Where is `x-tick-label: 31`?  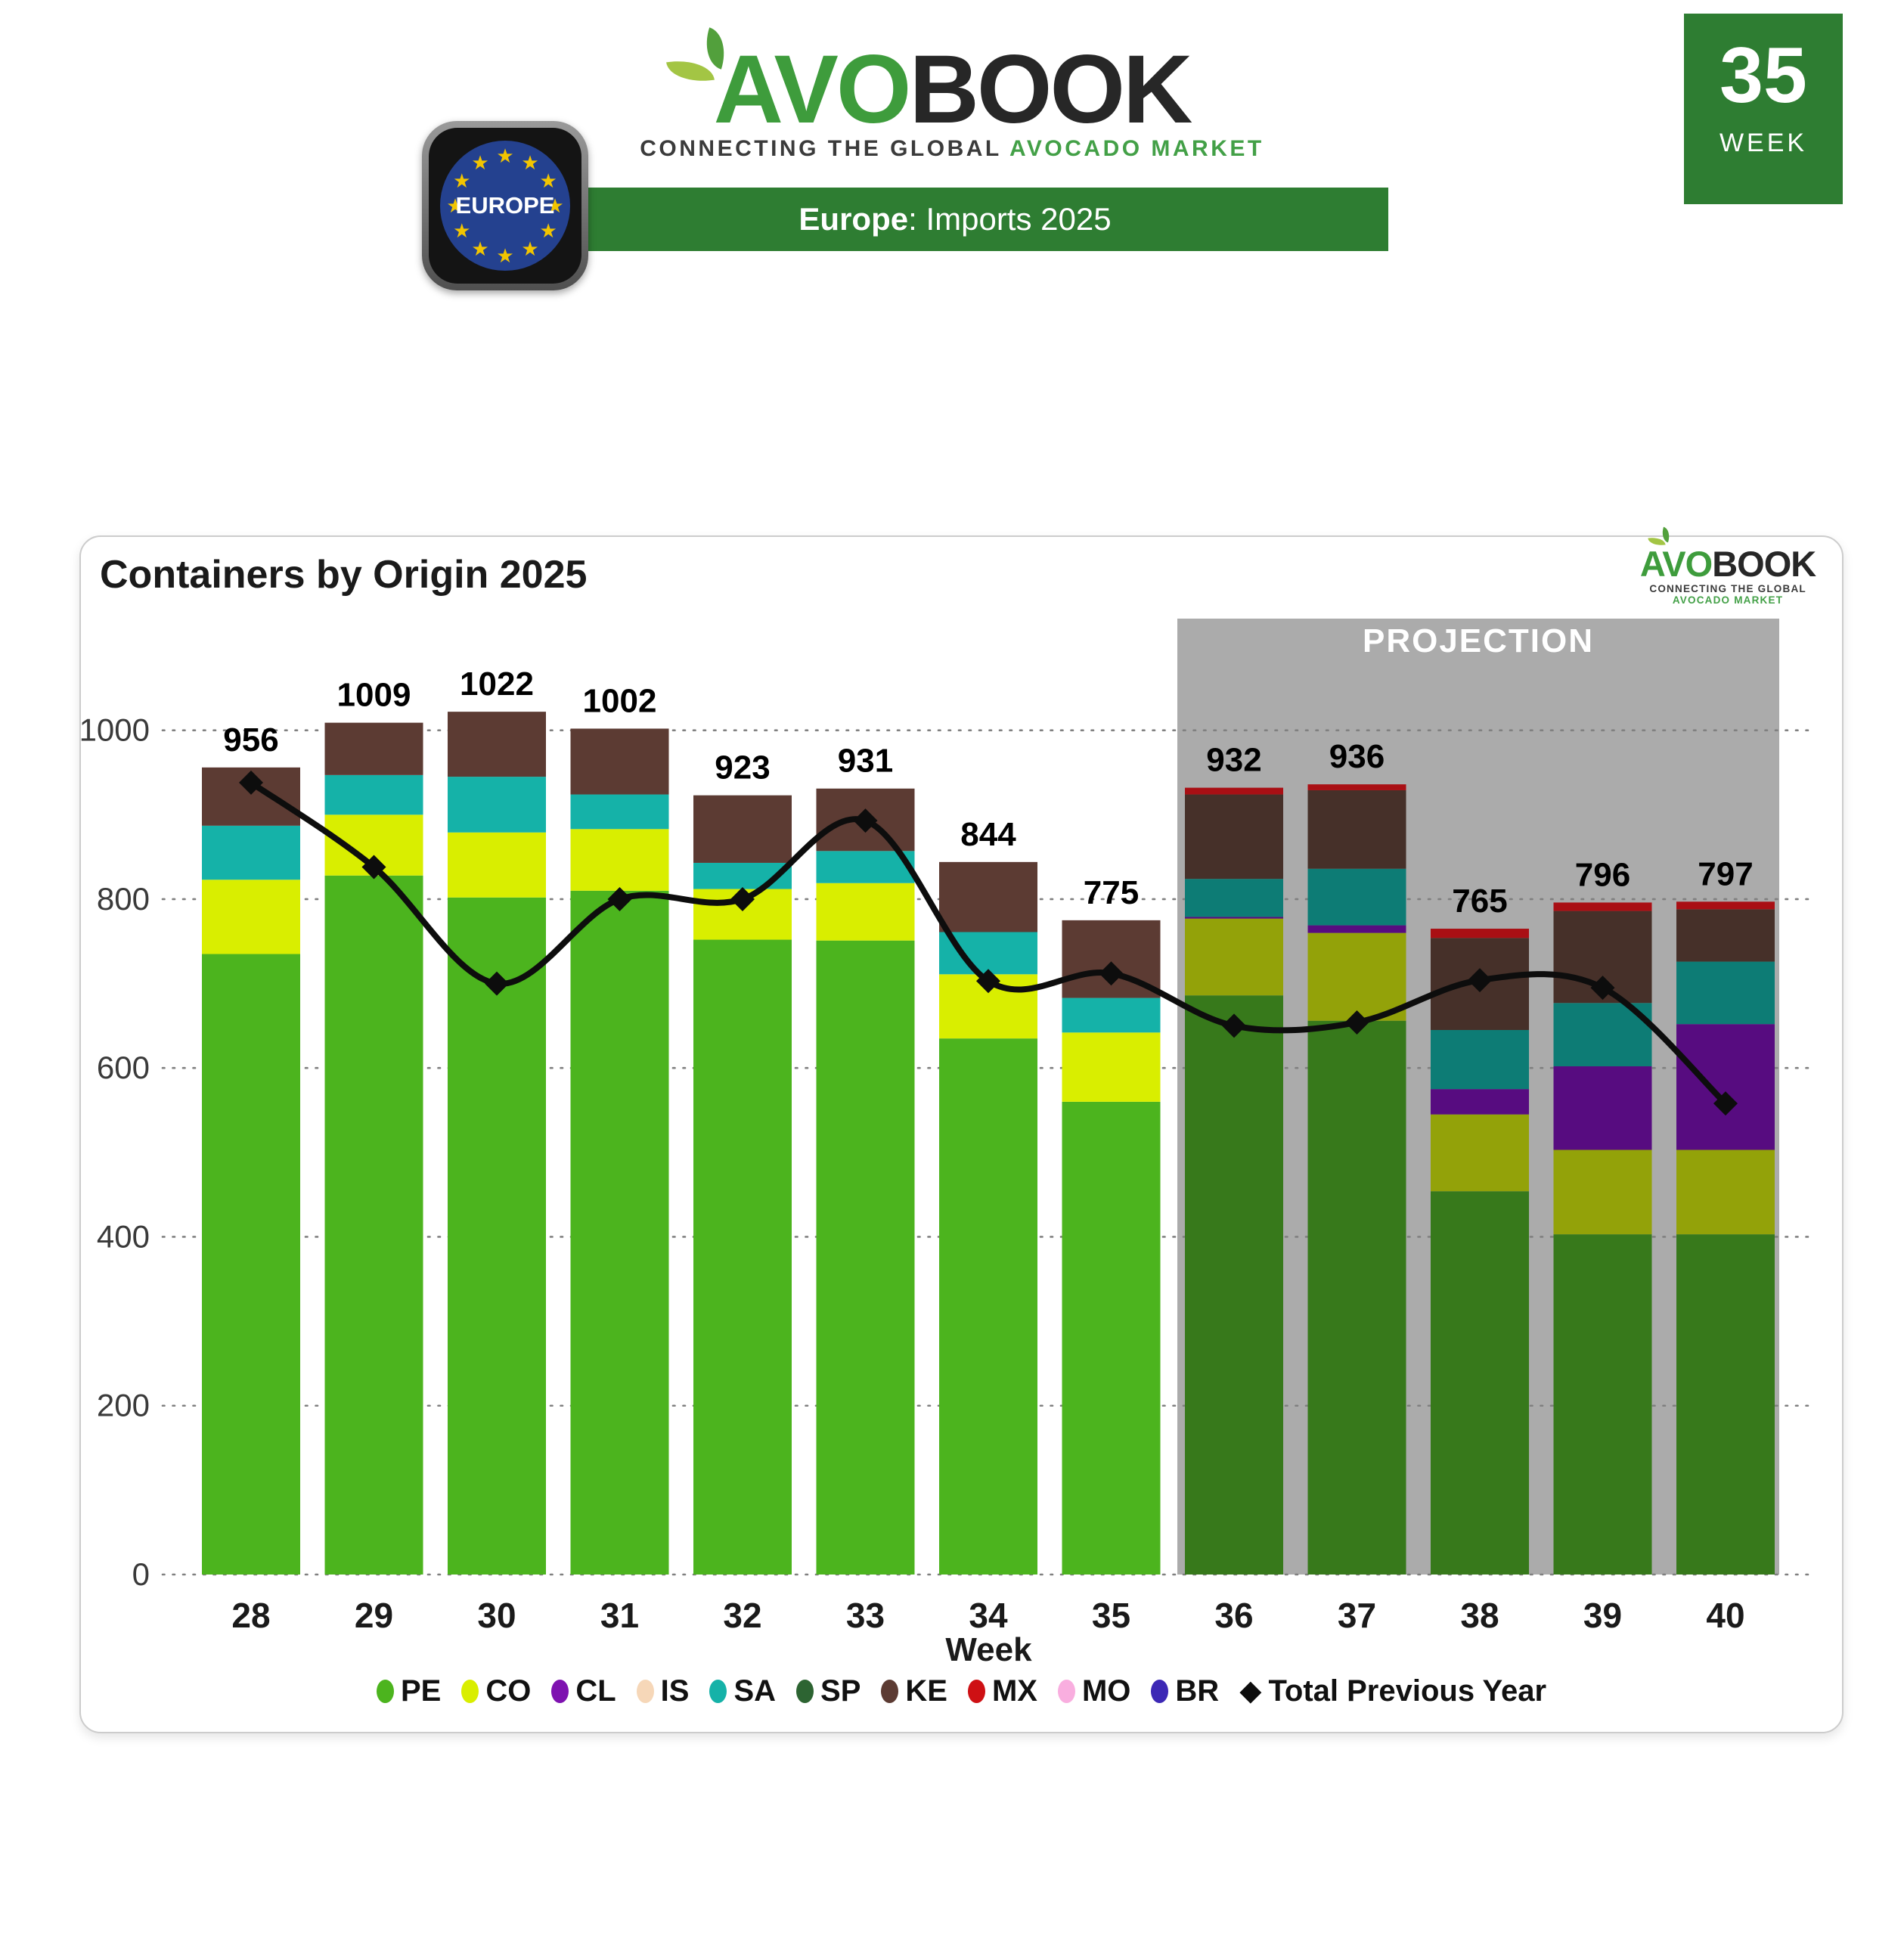 x-tick-label: 31 is located at coordinates (619, 1615).